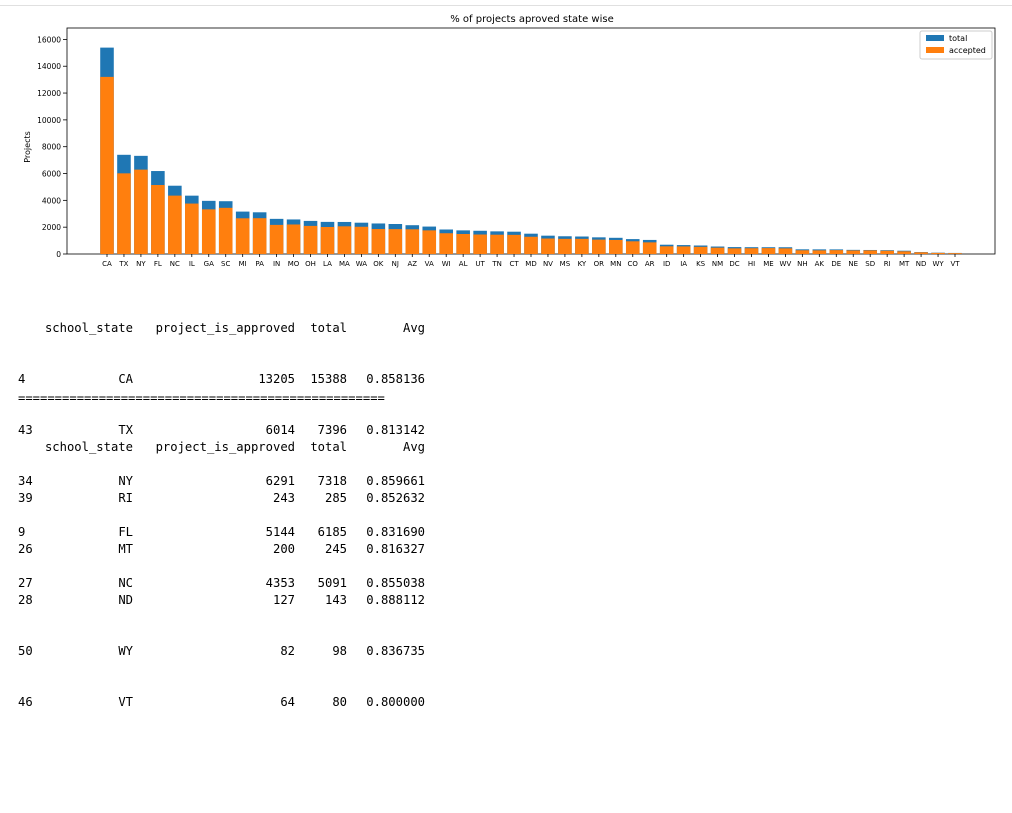  Describe the element at coordinates (22, 379) in the screenshot. I see `row-index: 4` at that location.